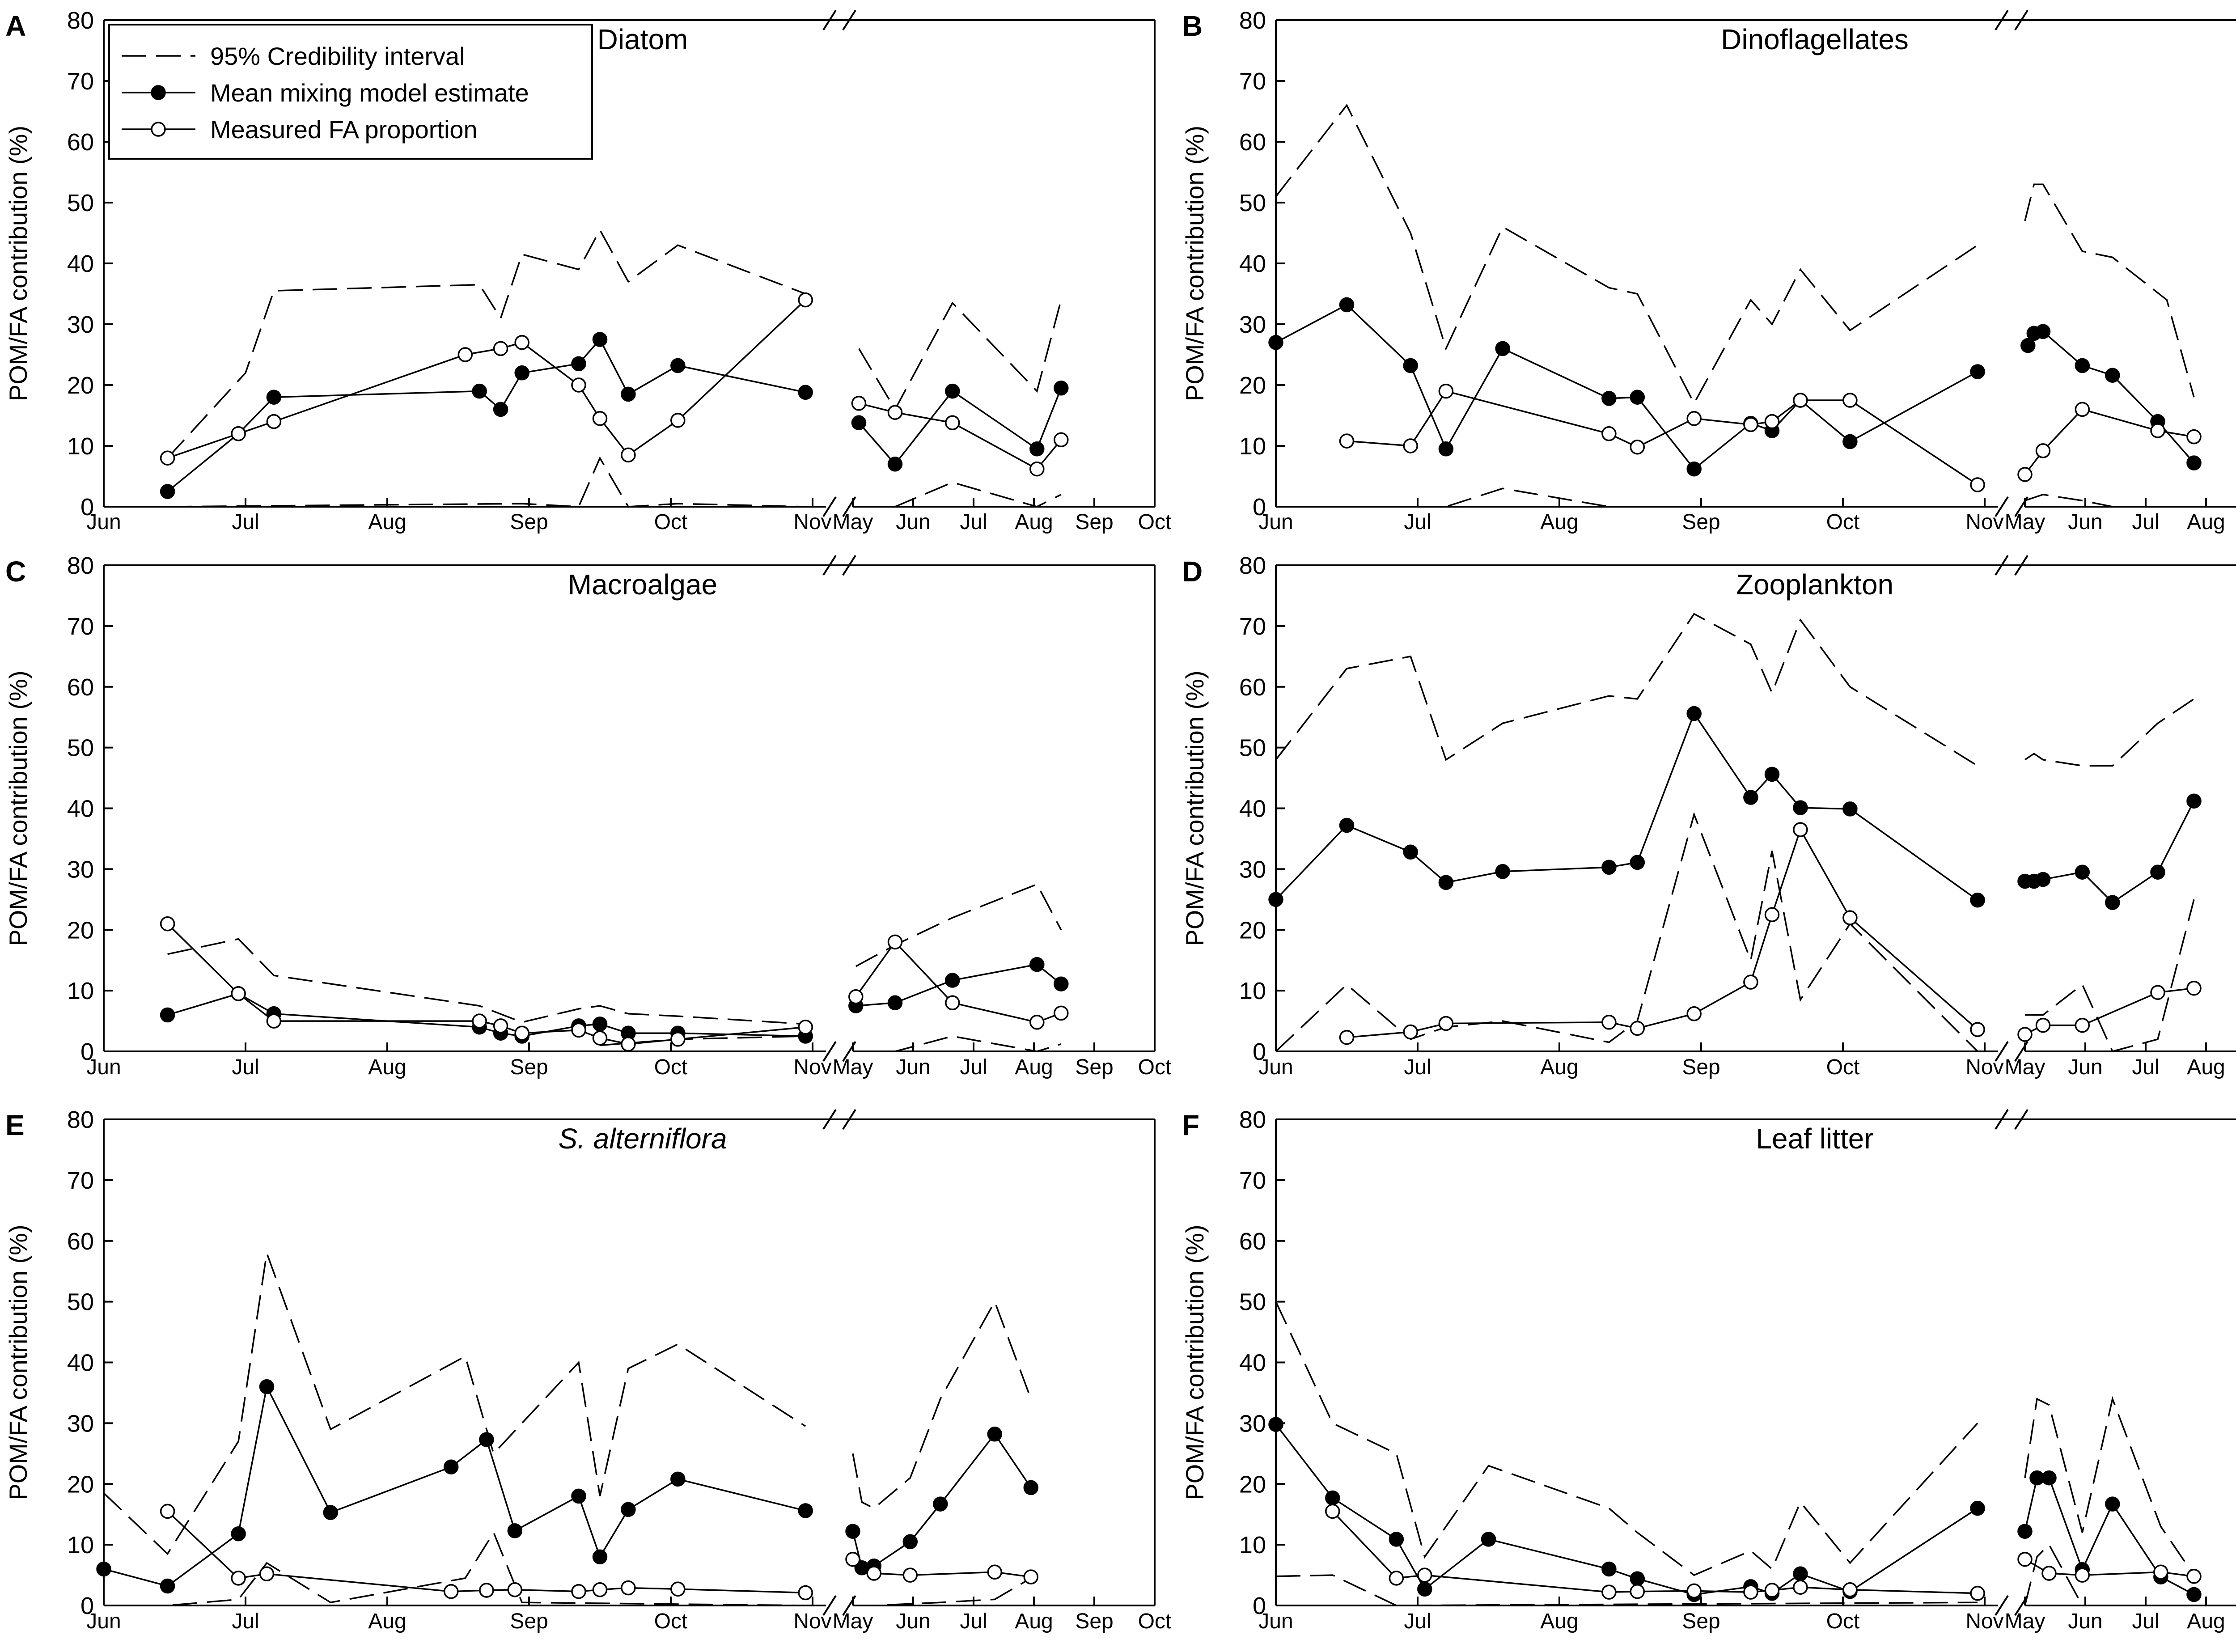 The height and width of the screenshot is (1652, 2236). I want to click on panel-title: Diatom, so click(642, 39).